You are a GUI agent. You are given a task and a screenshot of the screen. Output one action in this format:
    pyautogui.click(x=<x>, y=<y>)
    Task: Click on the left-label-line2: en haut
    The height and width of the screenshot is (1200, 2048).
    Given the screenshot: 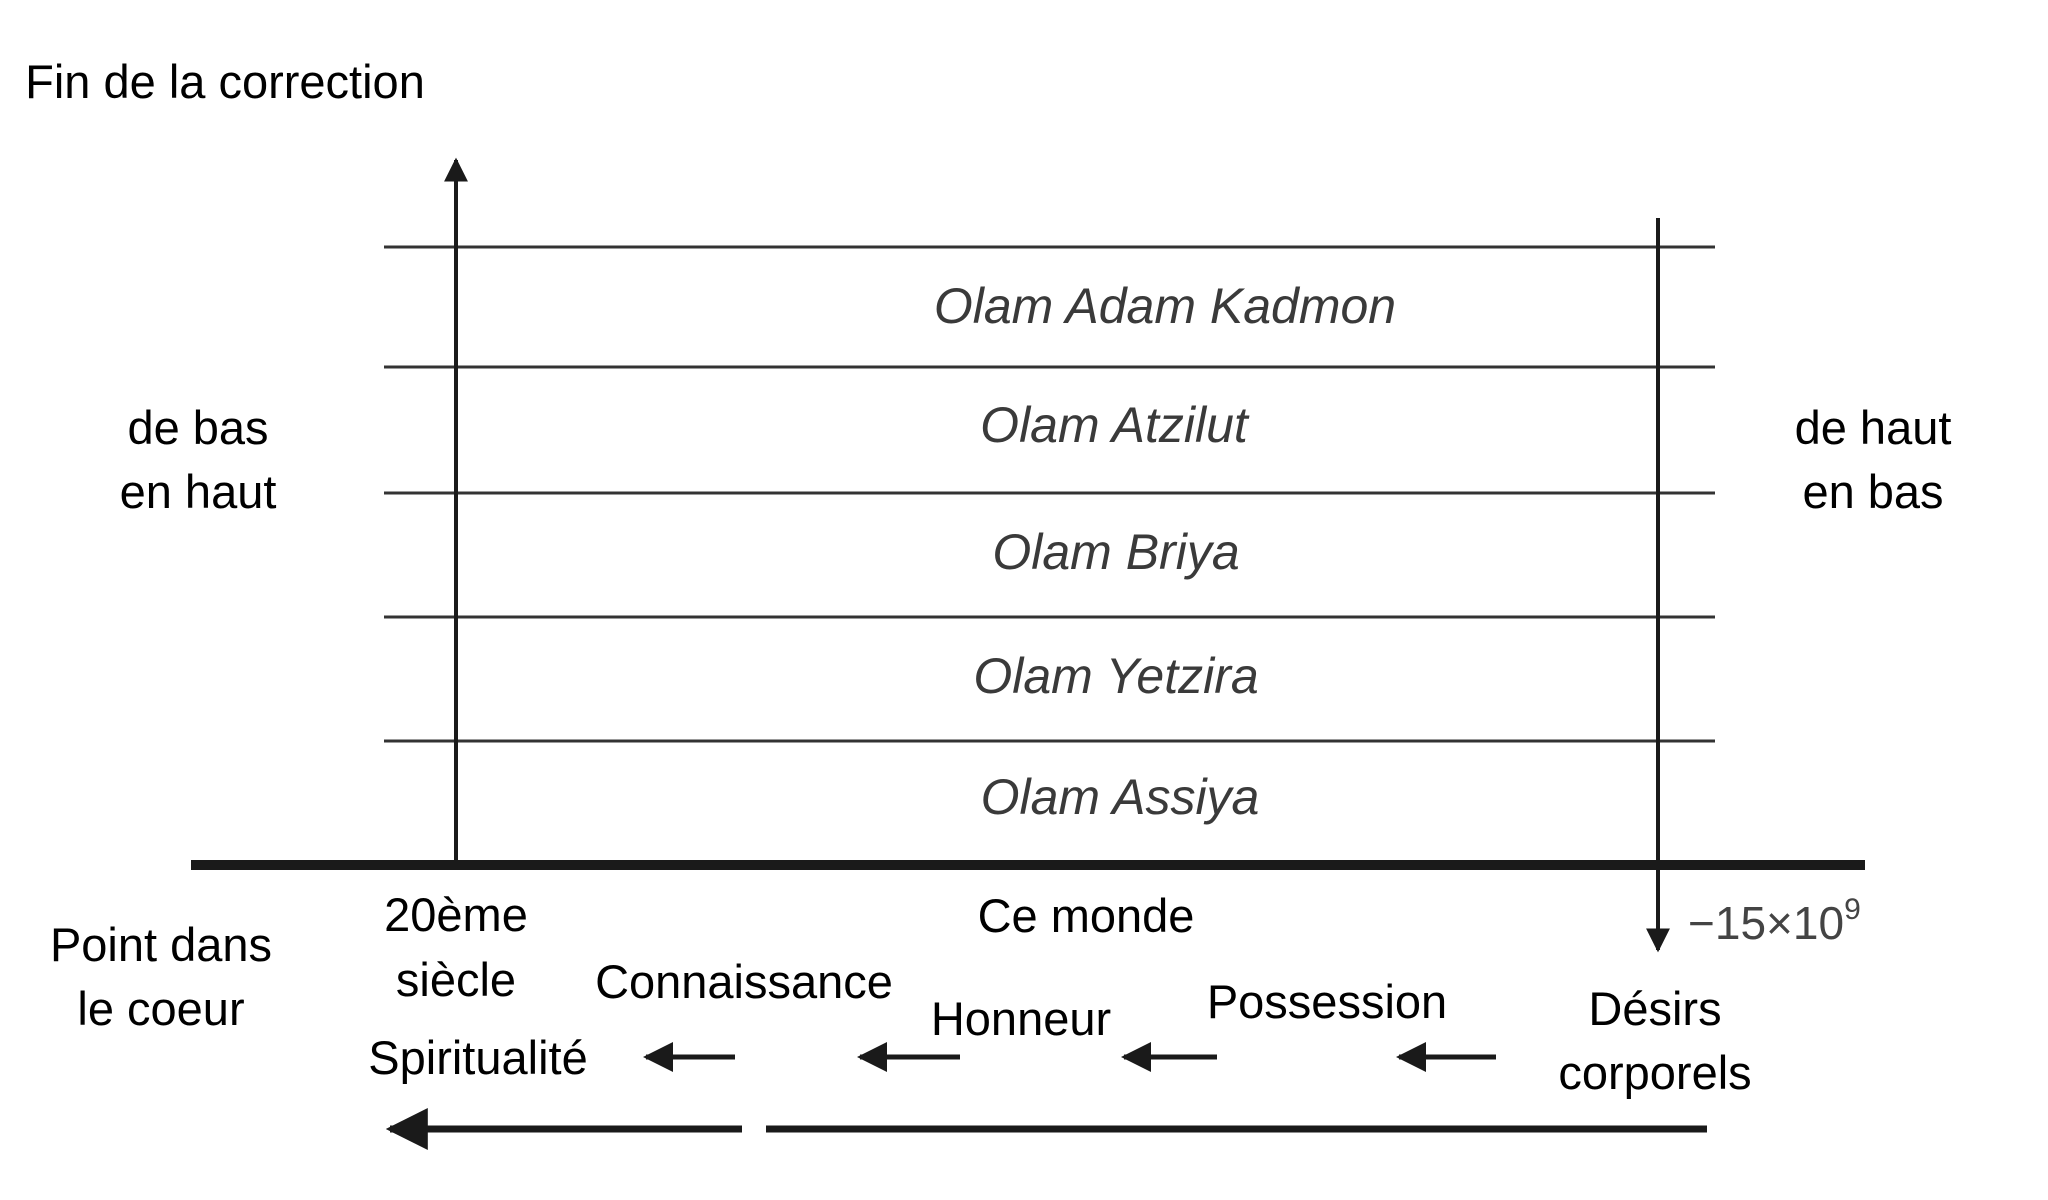 What is the action you would take?
    pyautogui.click(x=198, y=491)
    